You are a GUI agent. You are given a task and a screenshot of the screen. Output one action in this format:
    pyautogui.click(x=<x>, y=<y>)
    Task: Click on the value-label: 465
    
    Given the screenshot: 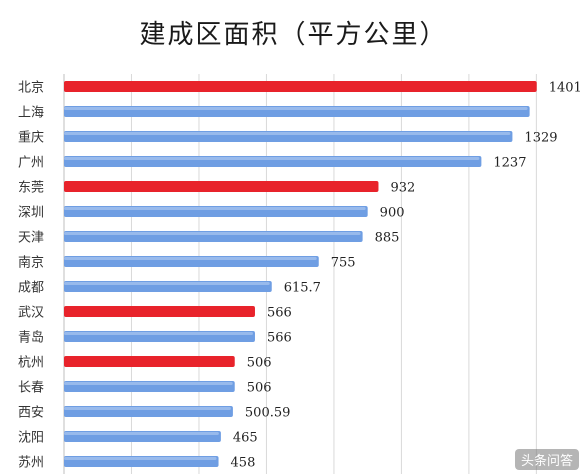 What is the action you would take?
    pyautogui.click(x=245, y=438)
    